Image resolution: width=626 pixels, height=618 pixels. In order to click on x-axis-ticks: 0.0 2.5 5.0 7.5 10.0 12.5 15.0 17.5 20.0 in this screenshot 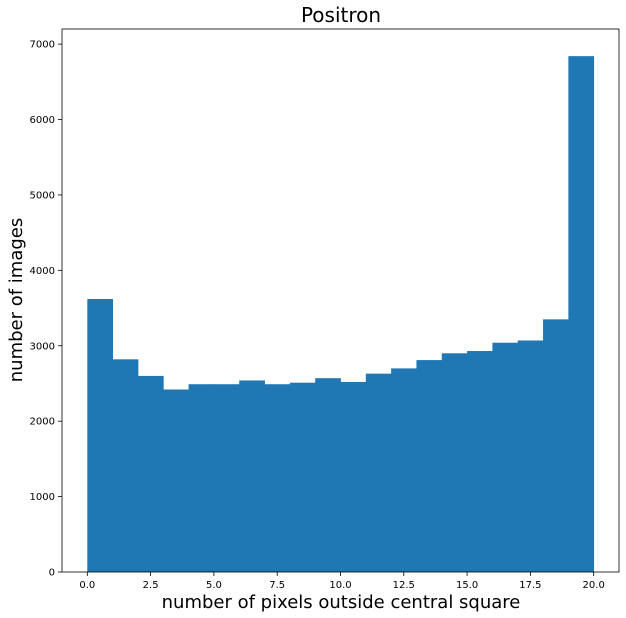, I will do `click(342, 581)`.